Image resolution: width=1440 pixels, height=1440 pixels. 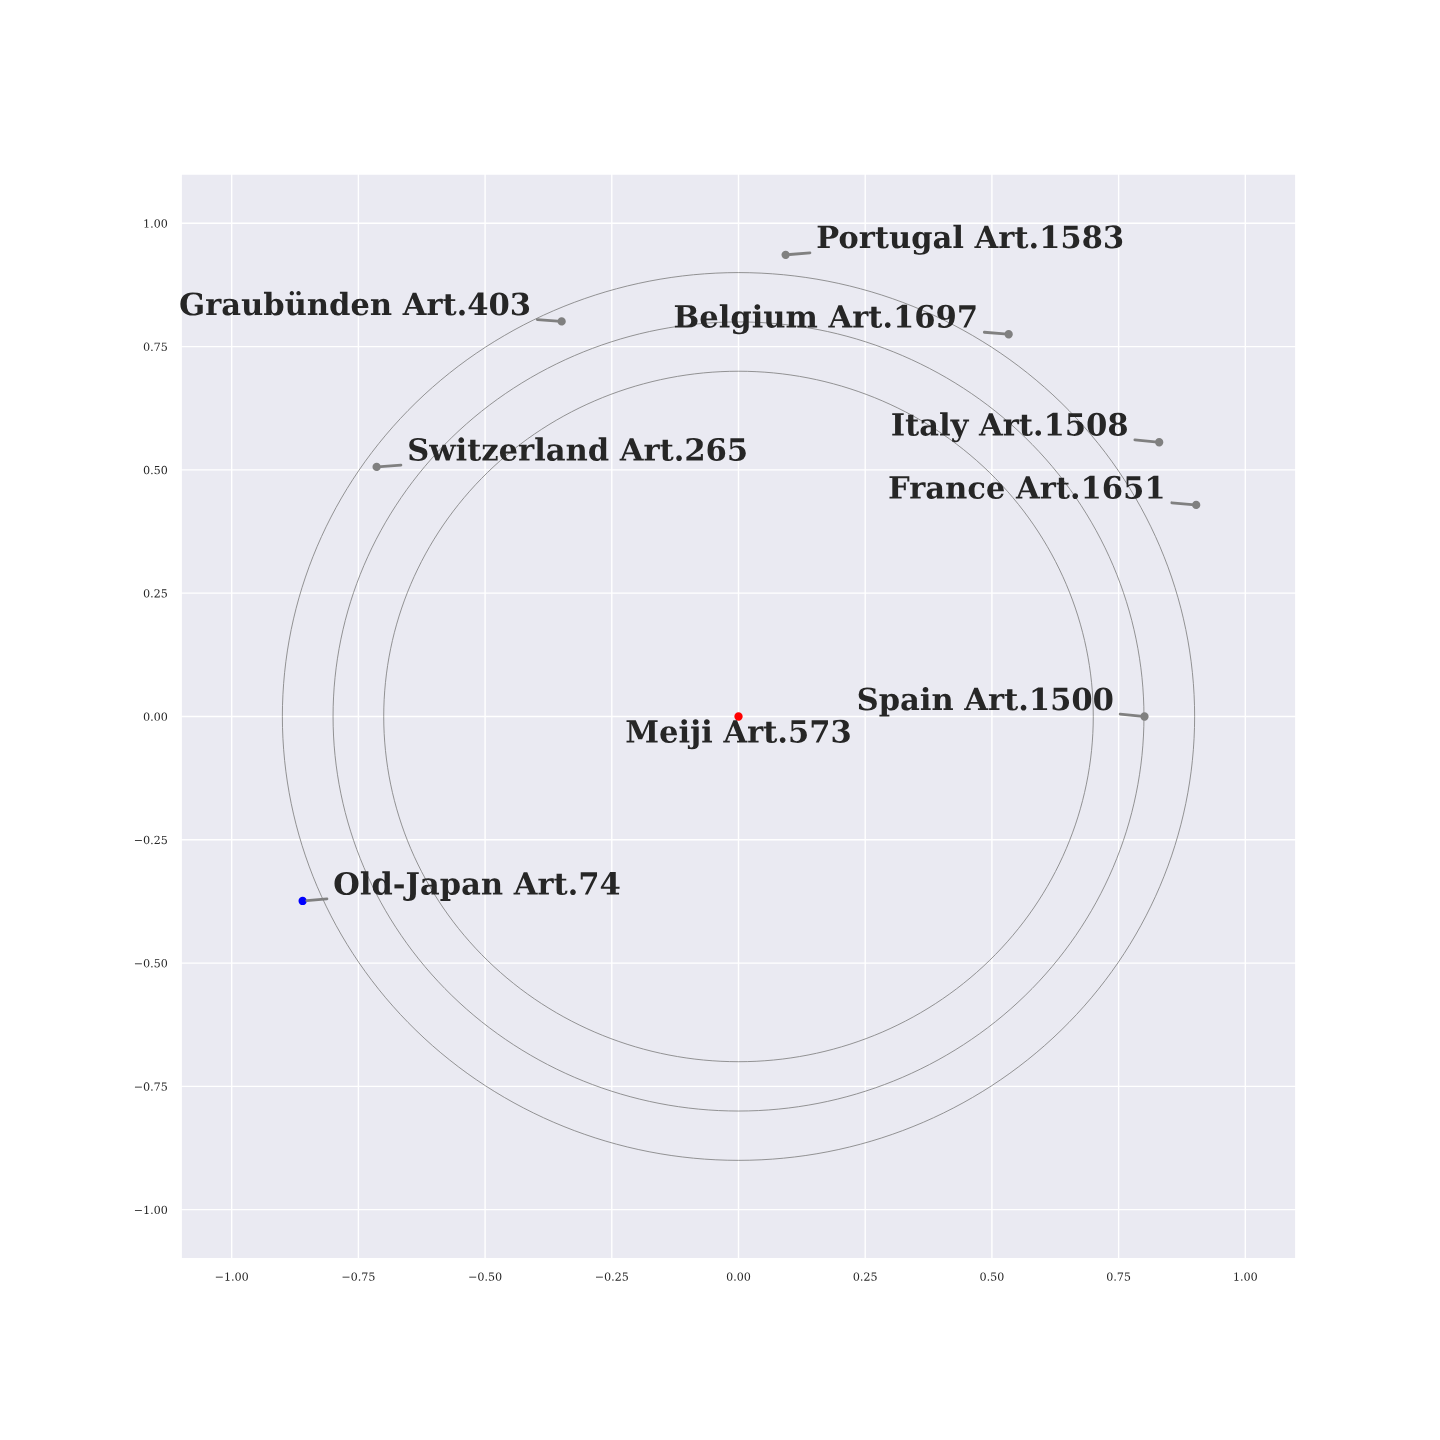 I want to click on x-tick-label: 0.25, so click(x=865, y=1276).